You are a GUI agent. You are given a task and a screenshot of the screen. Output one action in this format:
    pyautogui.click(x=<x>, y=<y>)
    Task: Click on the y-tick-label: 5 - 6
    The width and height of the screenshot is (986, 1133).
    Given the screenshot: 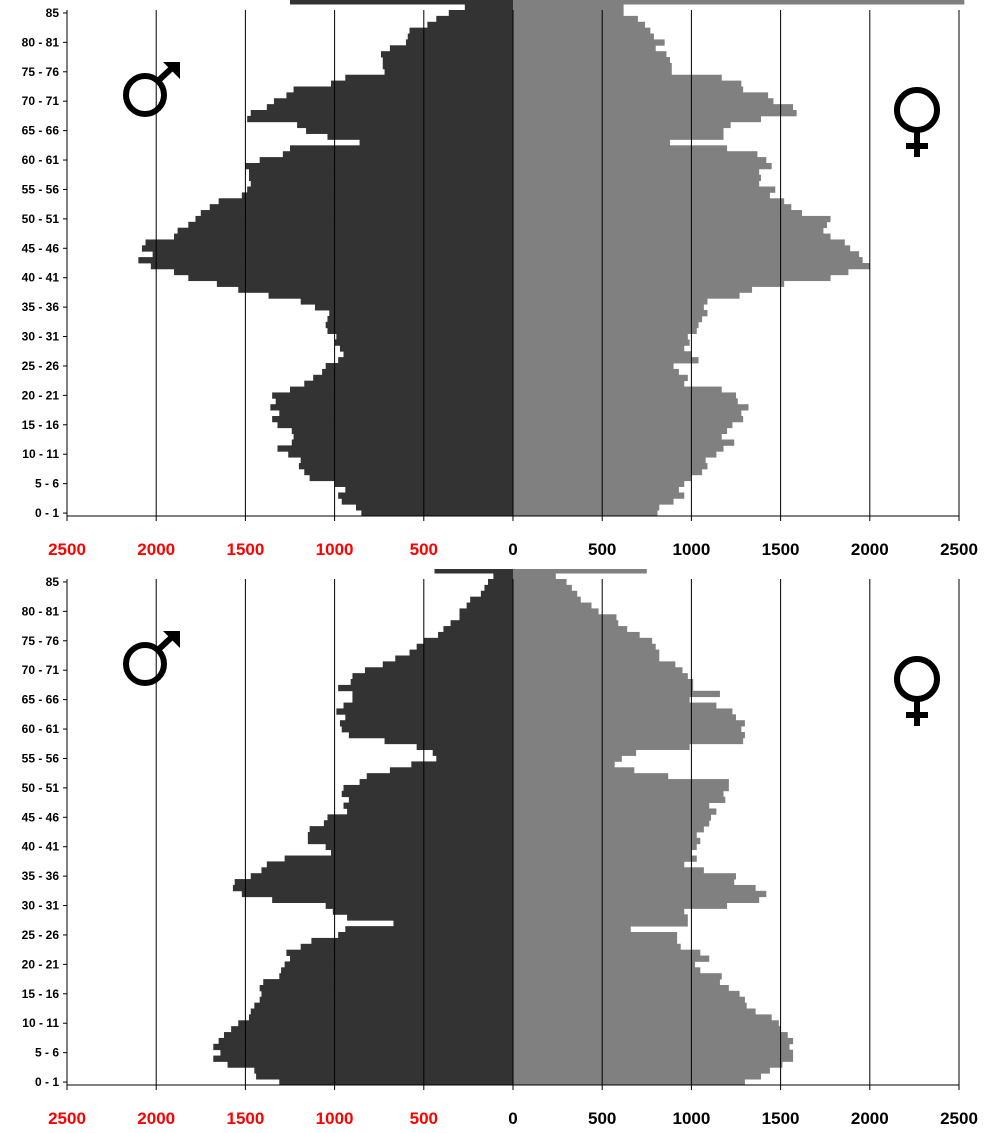 What is the action you would take?
    pyautogui.click(x=47, y=484)
    